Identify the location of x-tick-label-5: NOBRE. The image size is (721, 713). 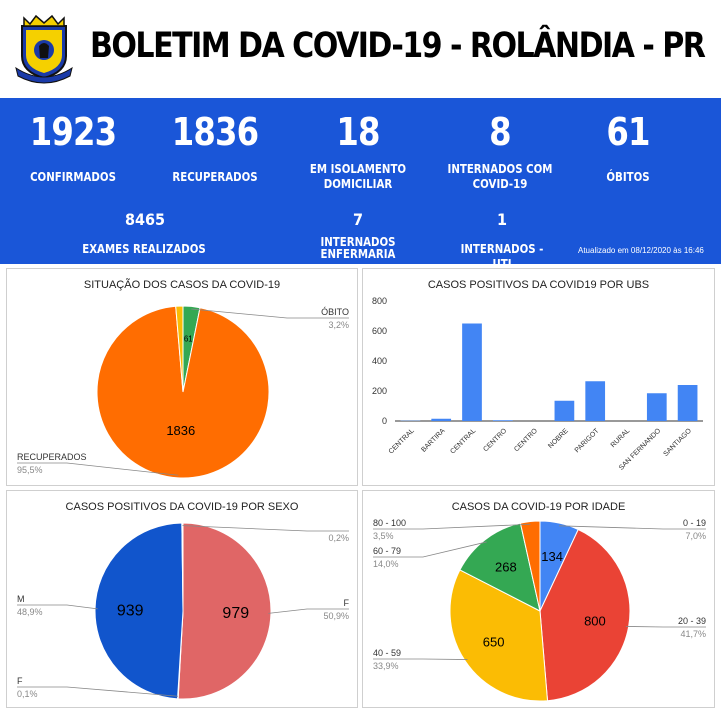
(558, 438).